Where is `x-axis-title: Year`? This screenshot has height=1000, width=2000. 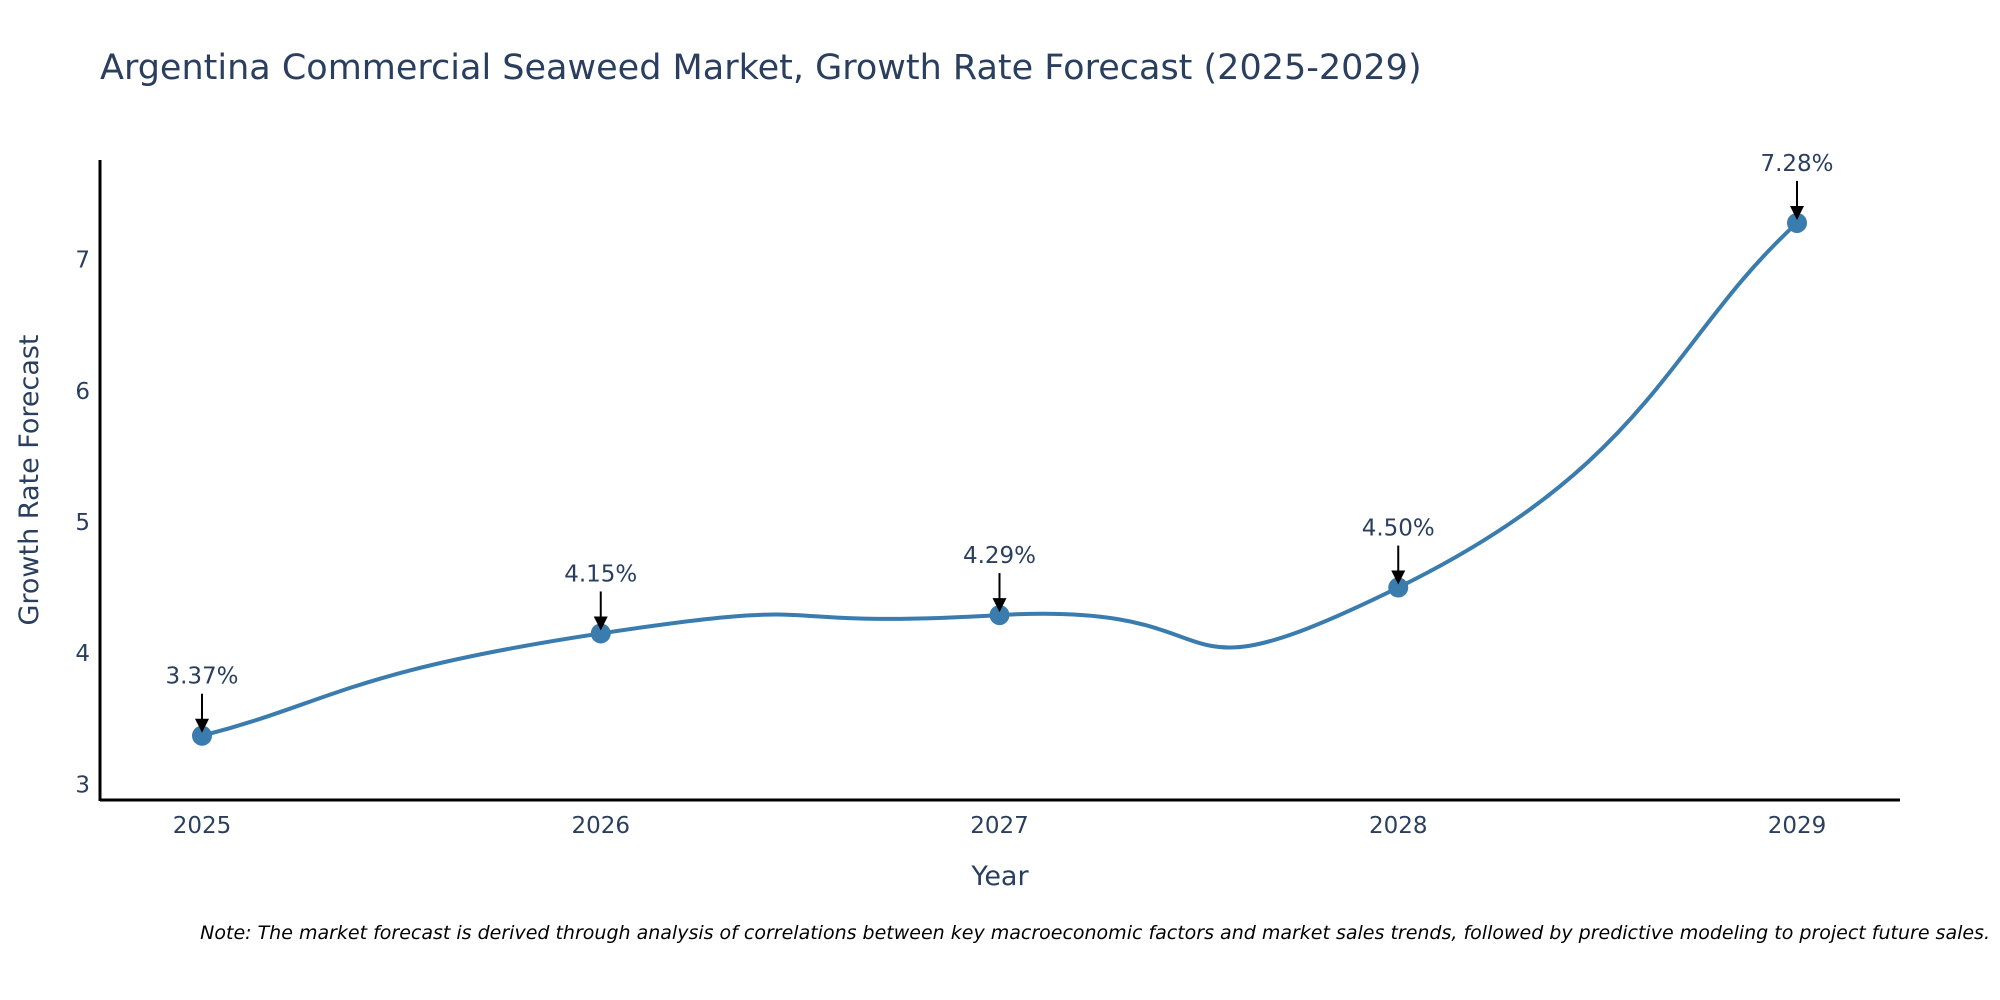
x-axis-title: Year is located at coordinates (999, 876).